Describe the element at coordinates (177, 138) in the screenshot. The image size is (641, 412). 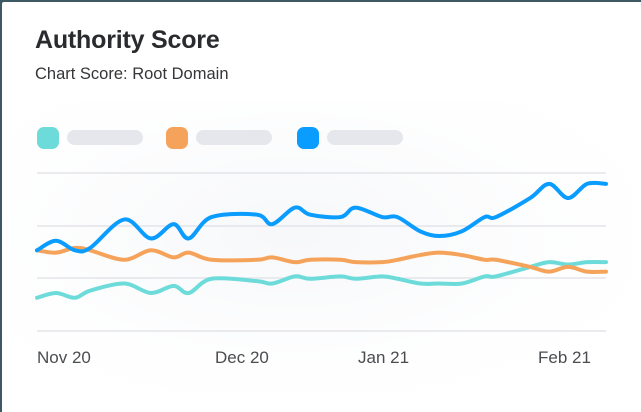
I see `legend-swatch-orange-icon` at that location.